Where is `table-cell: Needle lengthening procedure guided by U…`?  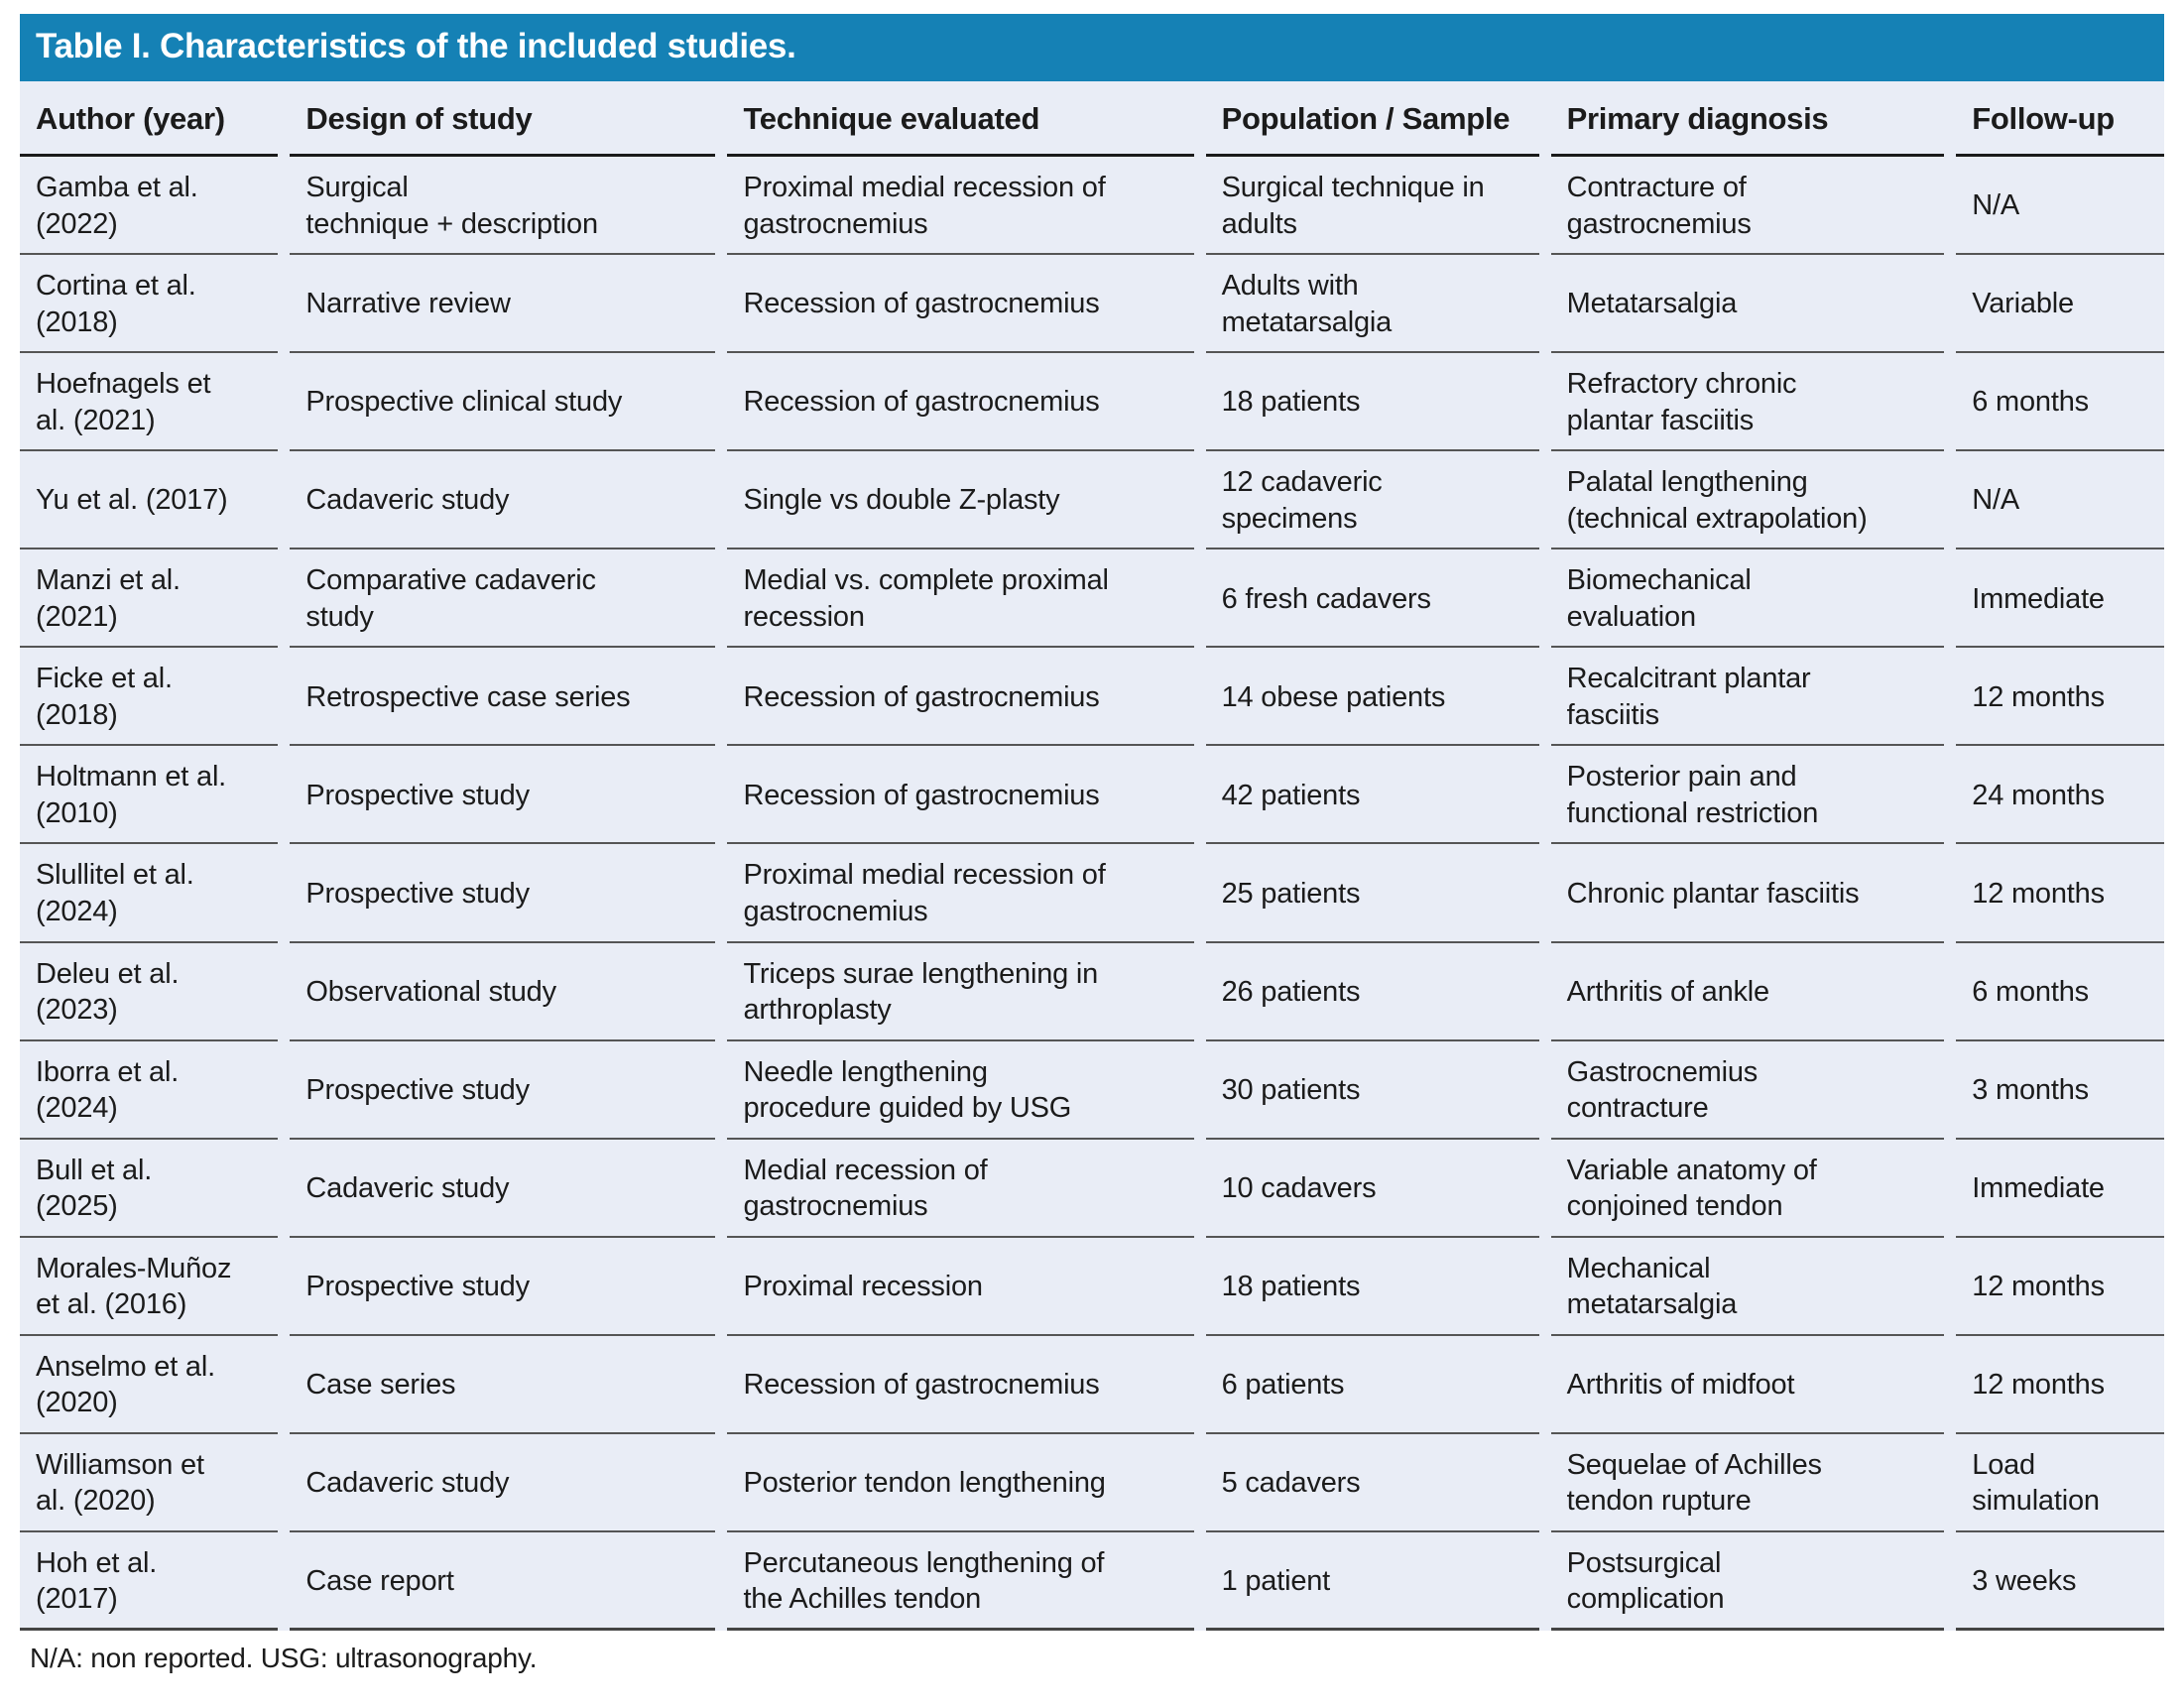
table-cell: Needle lengthening procedure guided by U… is located at coordinates (966, 1090).